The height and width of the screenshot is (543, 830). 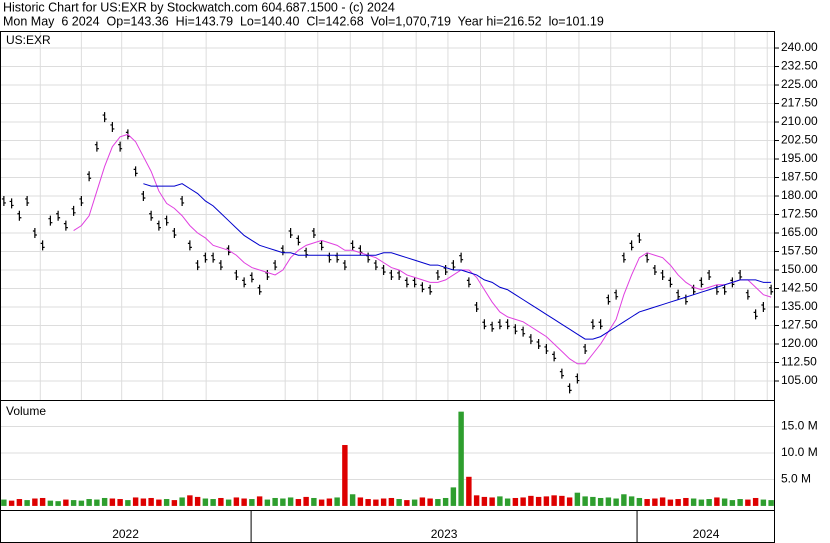 What do you see at coordinates (799, 66) in the screenshot?
I see `y-tick-label: 232.50` at bounding box center [799, 66].